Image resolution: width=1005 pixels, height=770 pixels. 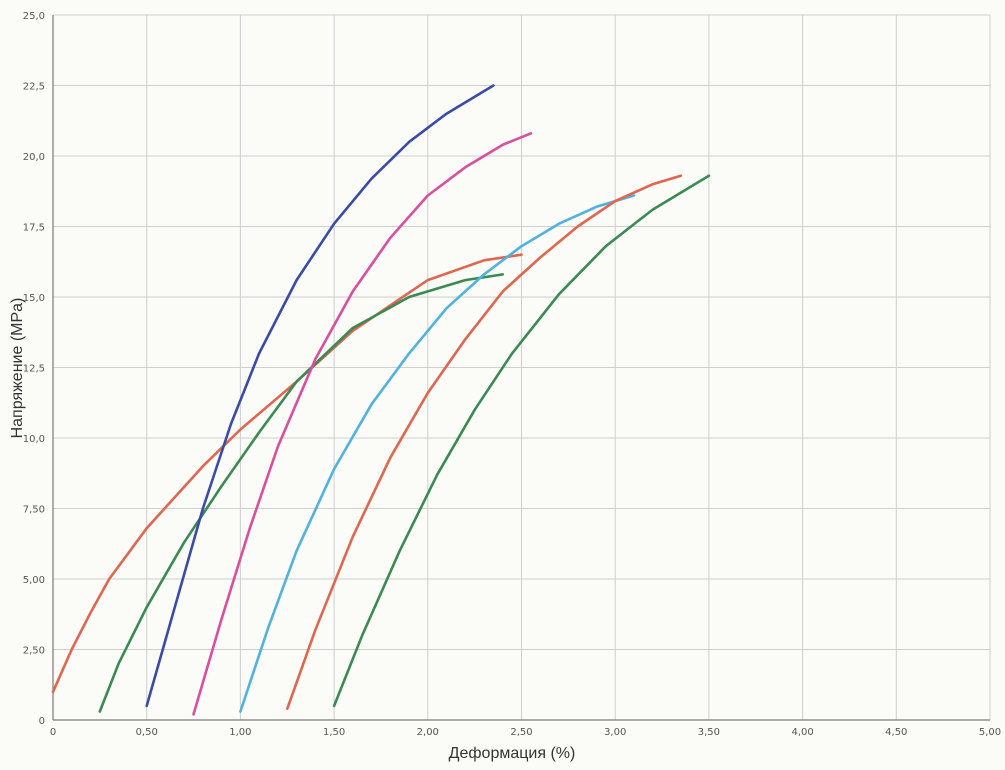 What do you see at coordinates (34, 580) in the screenshot?
I see `y-tick-label: 5,00` at bounding box center [34, 580].